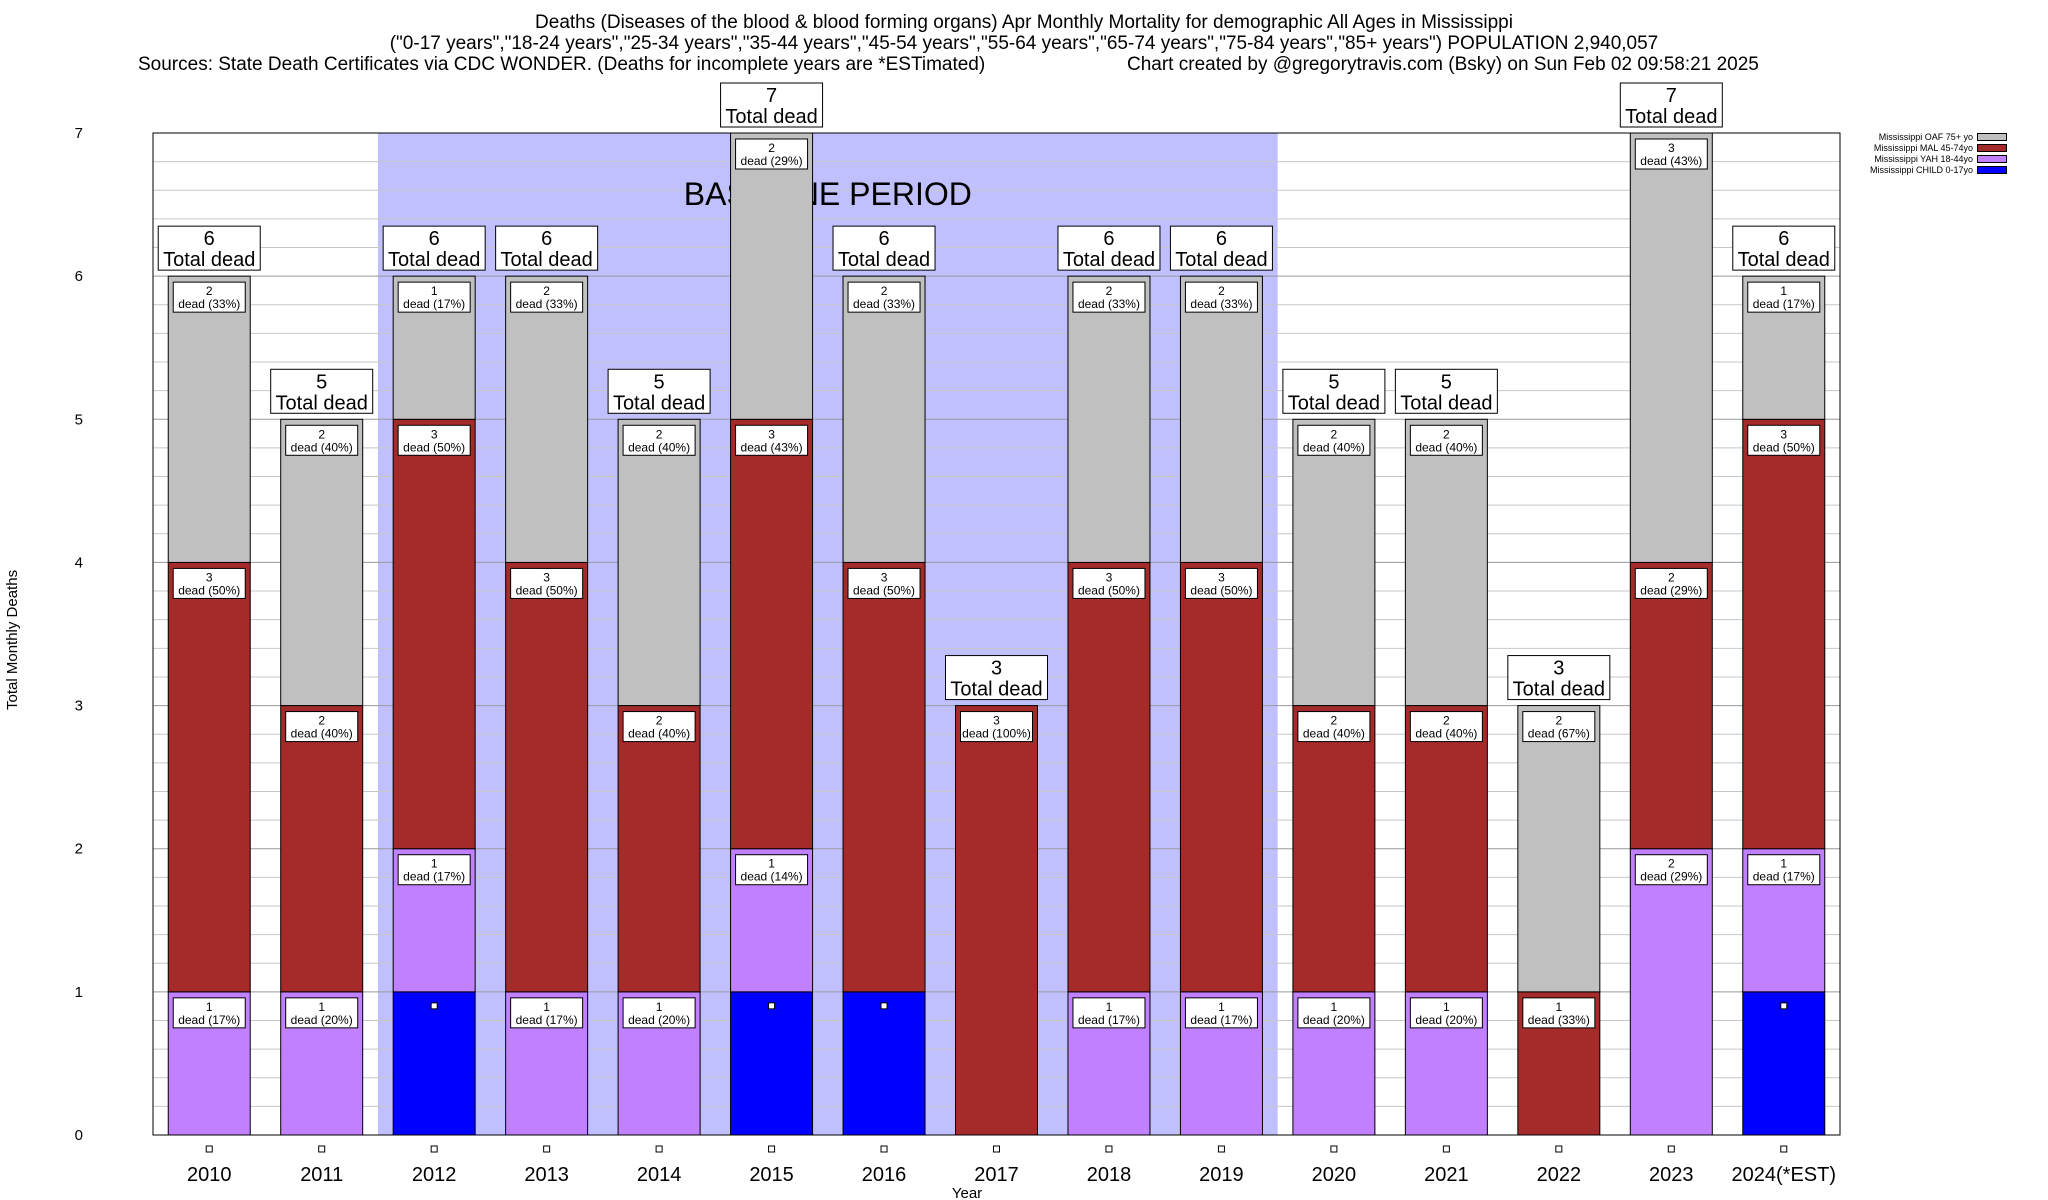  What do you see at coordinates (79, 849) in the screenshot?
I see `y-tick-label: 2` at bounding box center [79, 849].